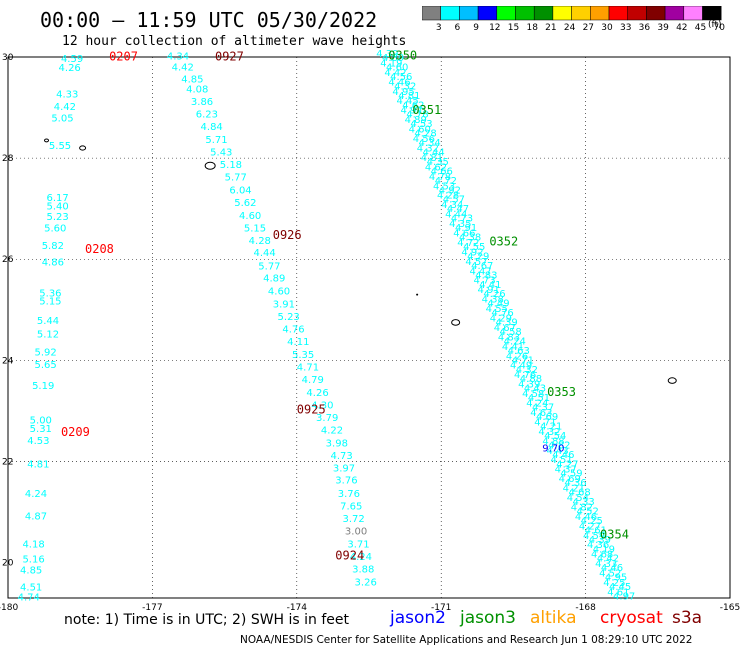 This screenshot has width=740, height=650. I want to click on track-wave-height: 3.88, so click(363, 570).